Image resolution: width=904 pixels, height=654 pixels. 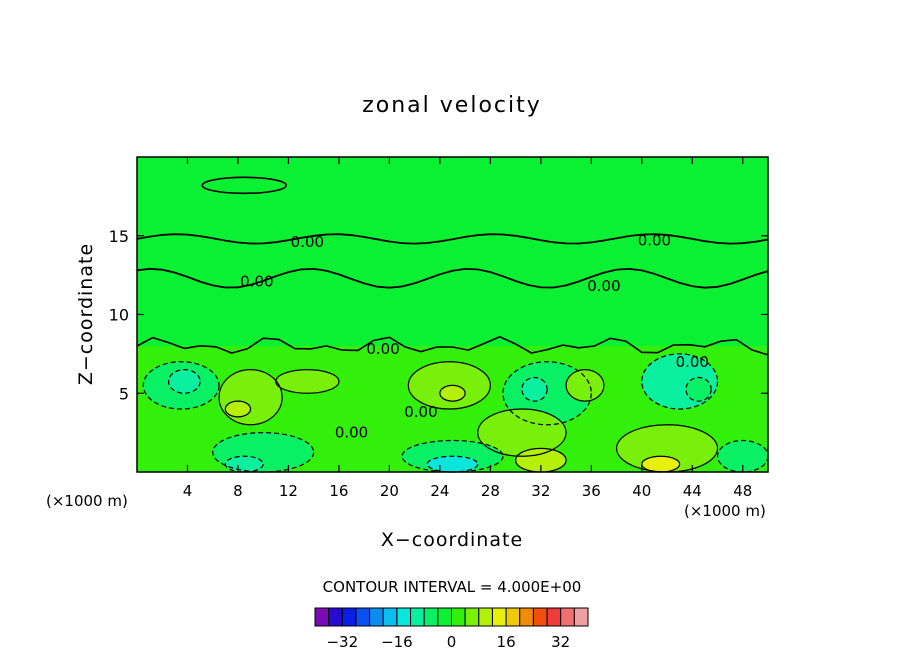 What do you see at coordinates (490, 491) in the screenshot?
I see `x-tick-label-6: 28` at bounding box center [490, 491].